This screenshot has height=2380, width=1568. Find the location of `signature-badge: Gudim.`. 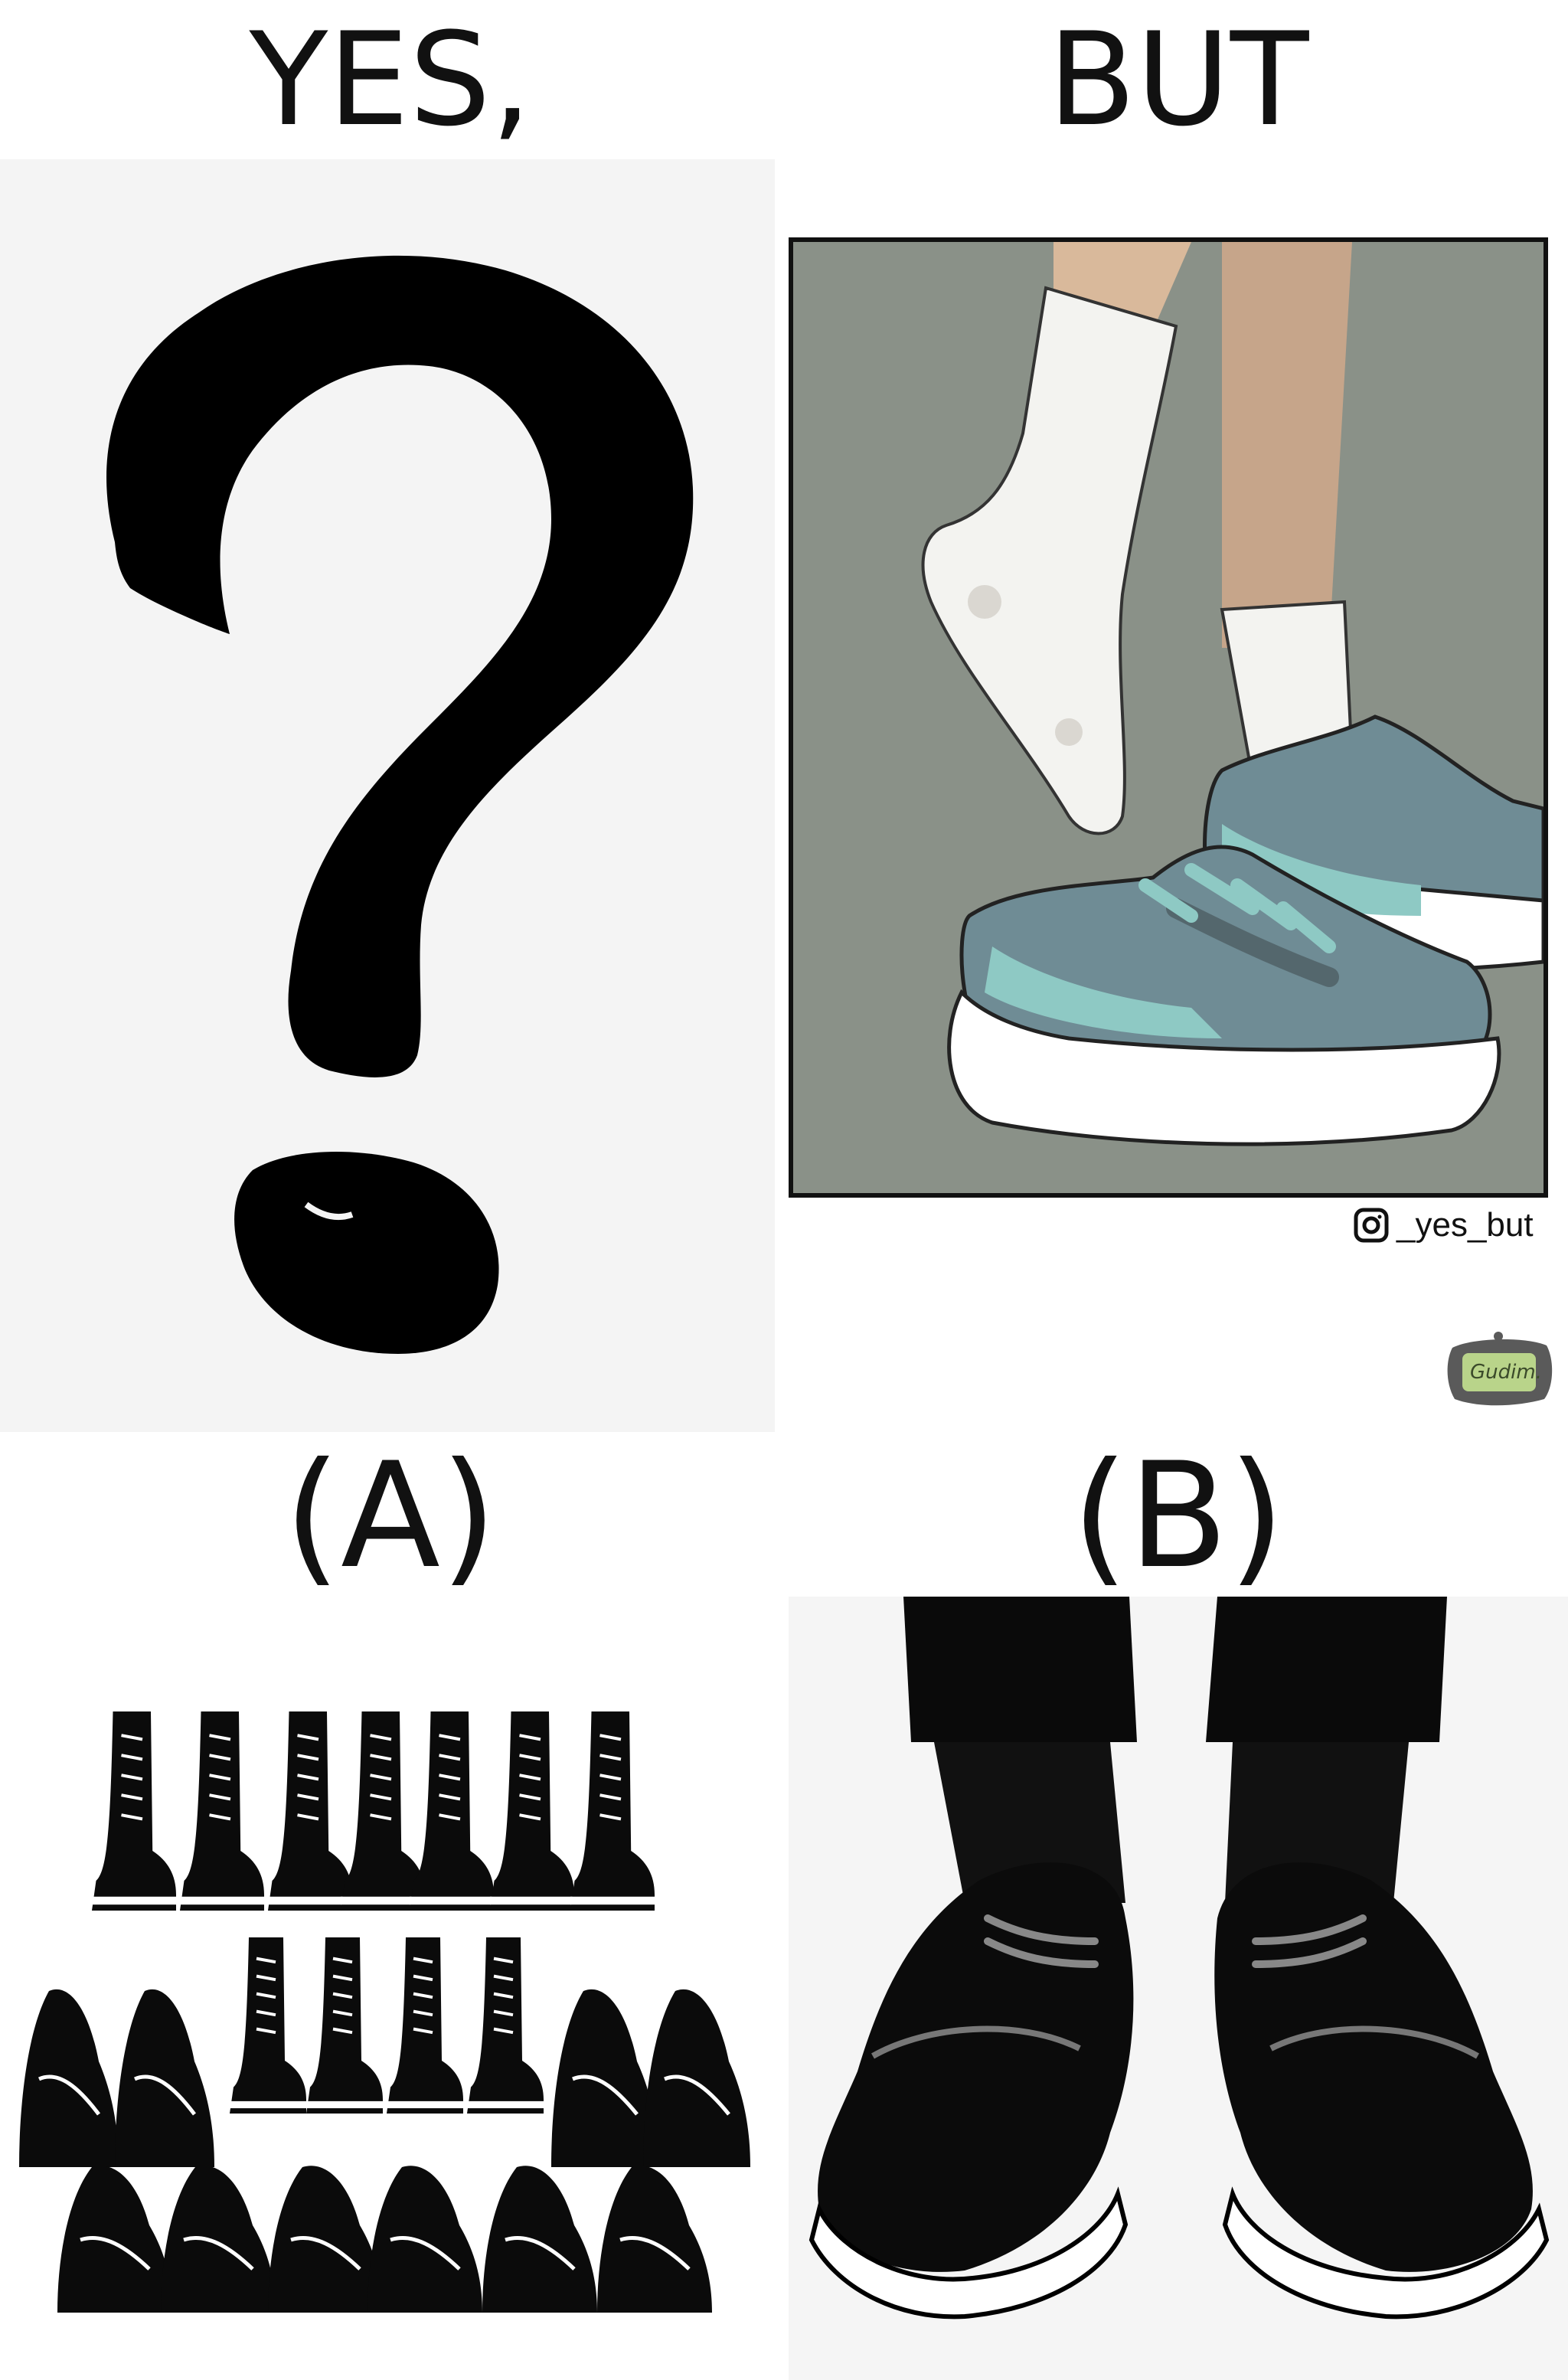

signature-badge: Gudim. is located at coordinates (1498, 1371).